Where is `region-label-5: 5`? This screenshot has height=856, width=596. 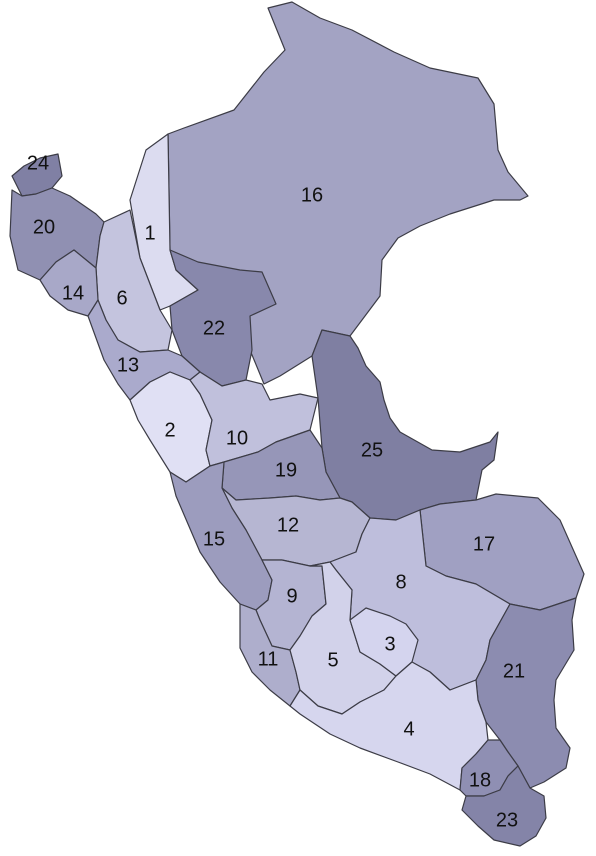 region-label-5: 5 is located at coordinates (332, 660).